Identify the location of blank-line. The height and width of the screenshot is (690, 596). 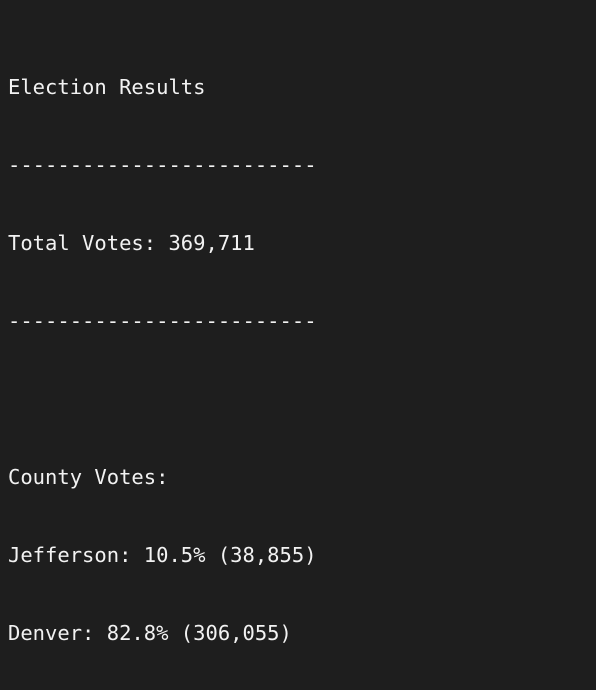
(302, 399).